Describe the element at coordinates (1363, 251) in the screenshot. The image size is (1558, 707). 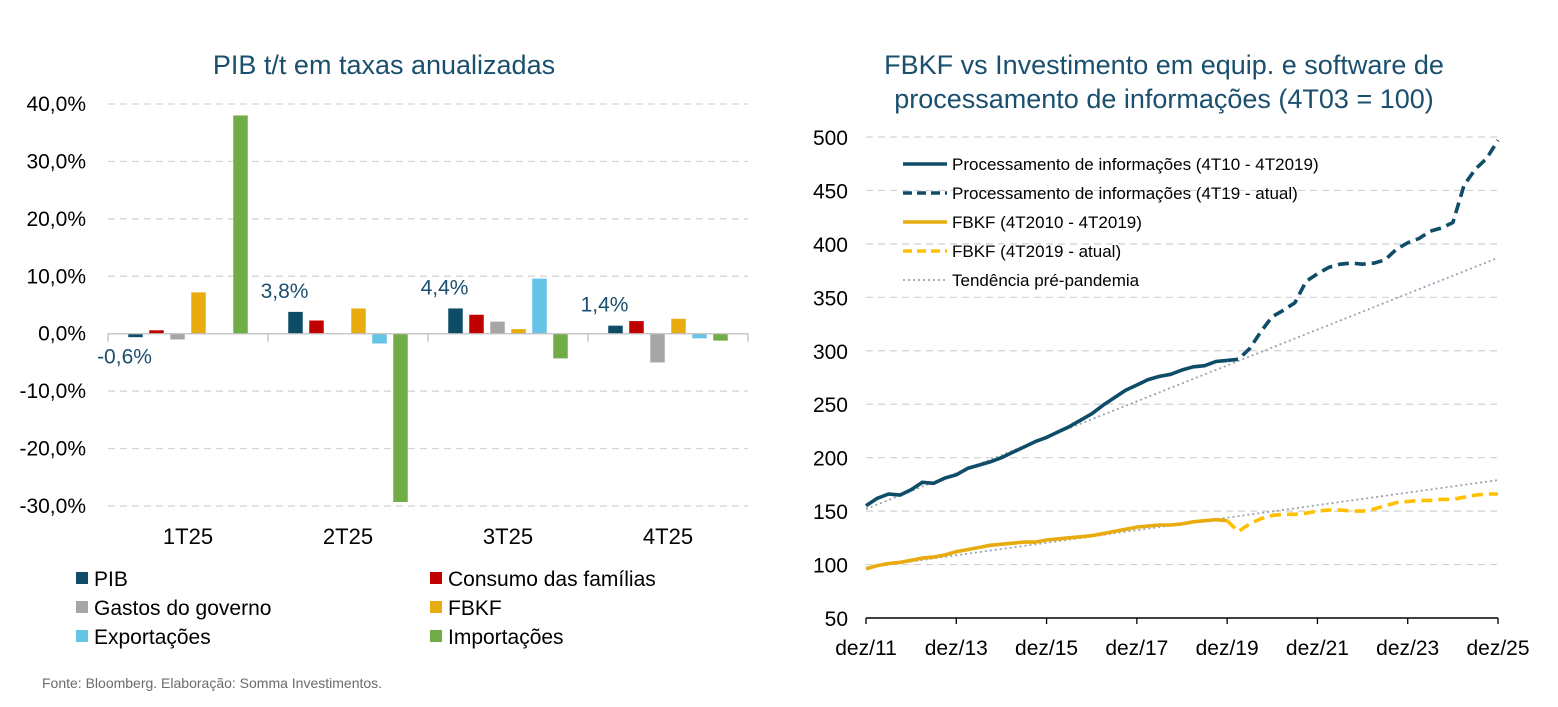
I see `series-processamento-de-informacoes-4t19-atual` at that location.